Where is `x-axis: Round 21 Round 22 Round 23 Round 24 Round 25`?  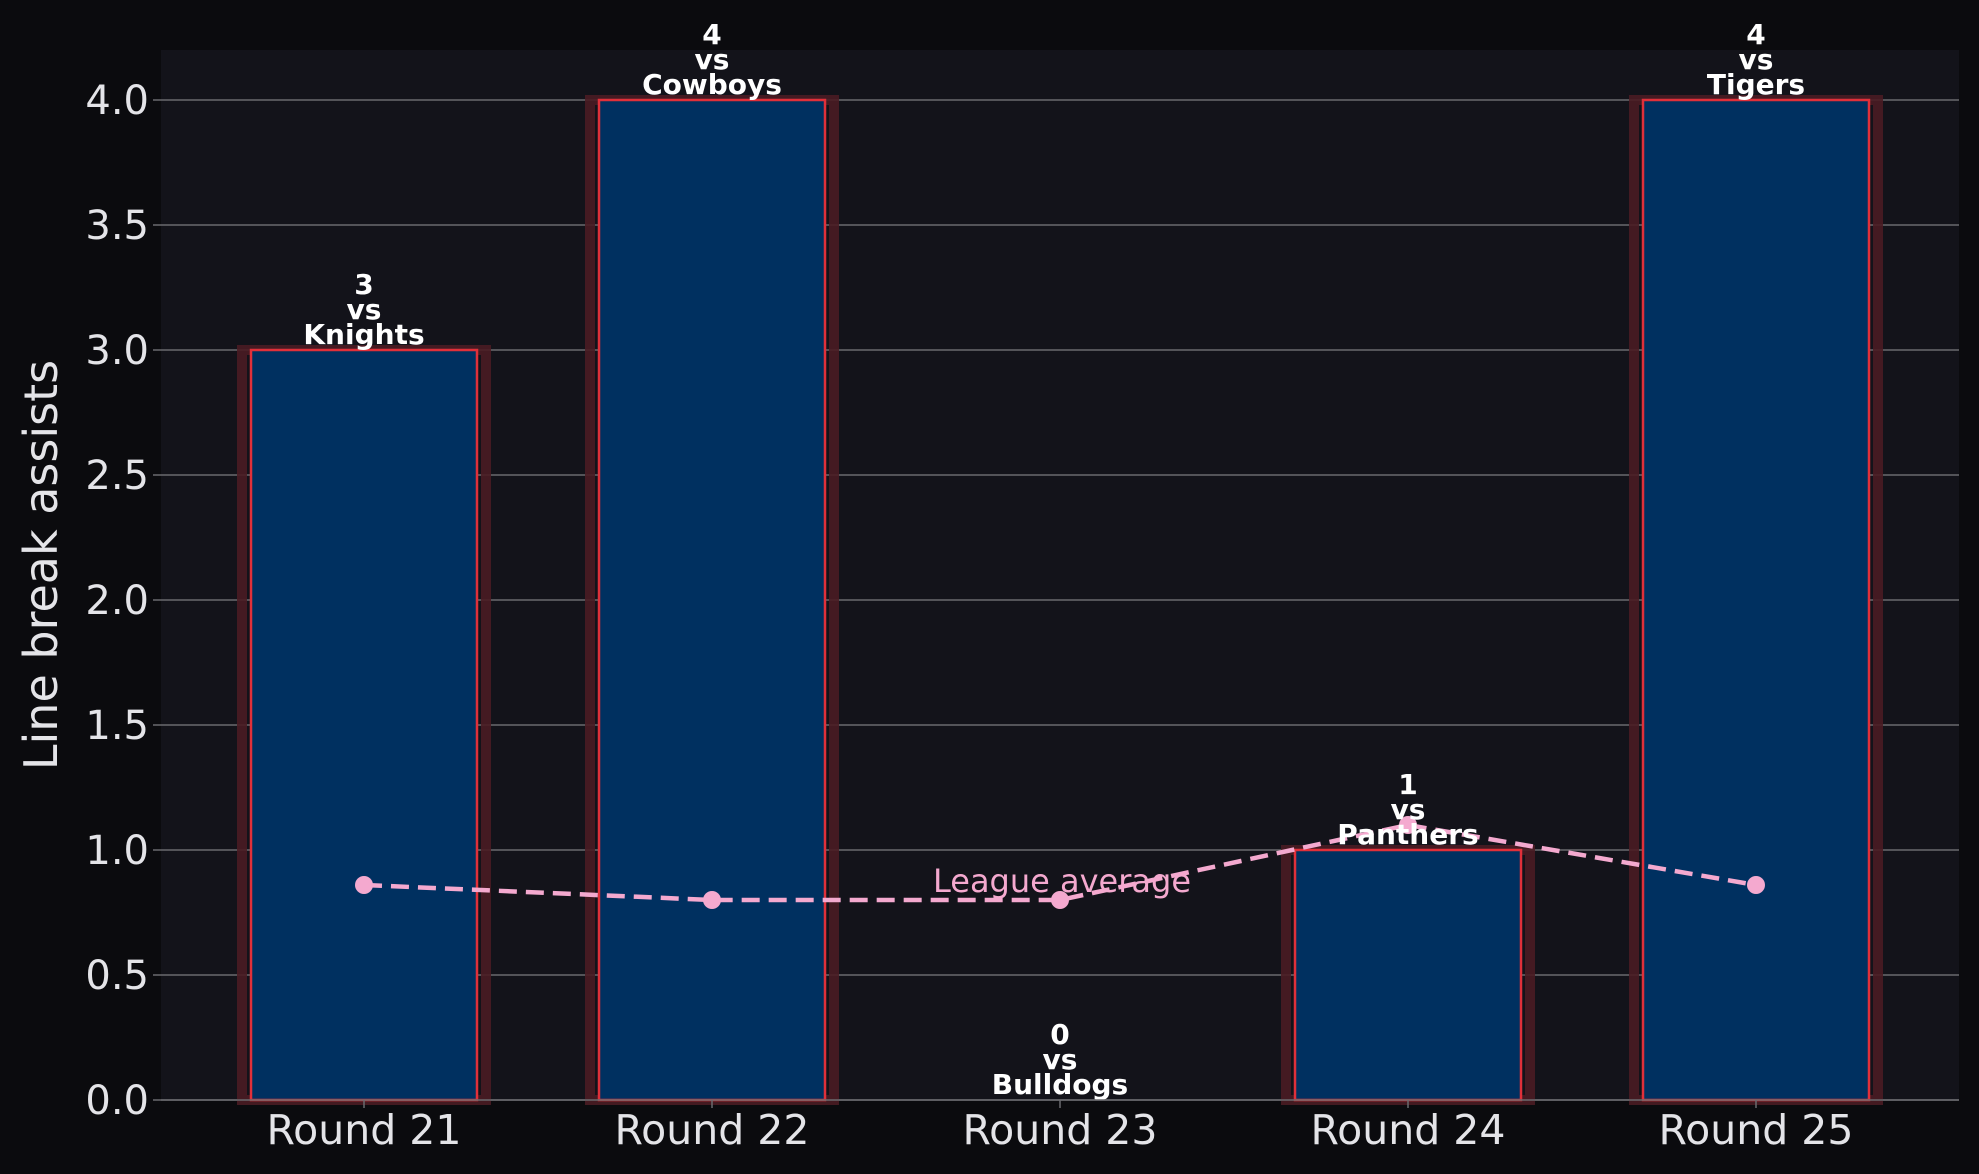
x-axis: Round 21 Round 22 Round 23 Round 24 Round 25 is located at coordinates (1060, 1126).